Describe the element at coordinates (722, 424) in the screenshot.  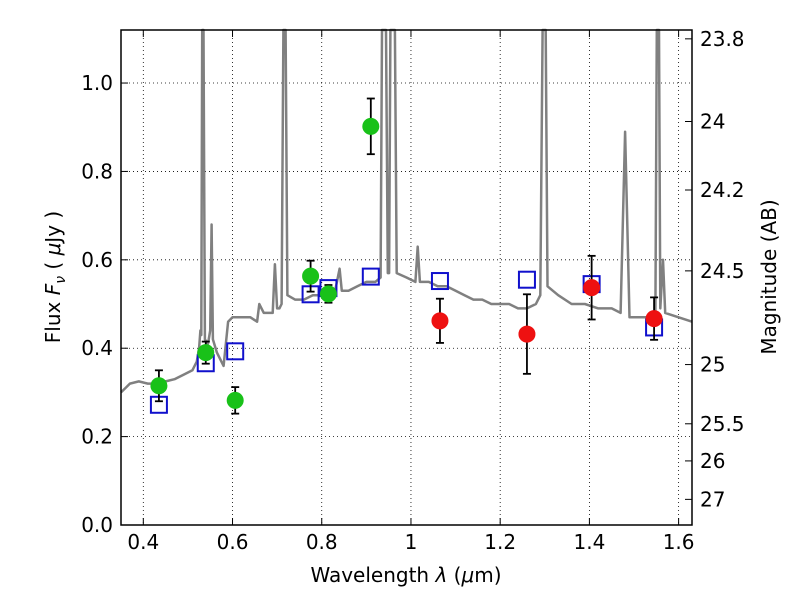
I see `right-tick-label: 25.5` at that location.